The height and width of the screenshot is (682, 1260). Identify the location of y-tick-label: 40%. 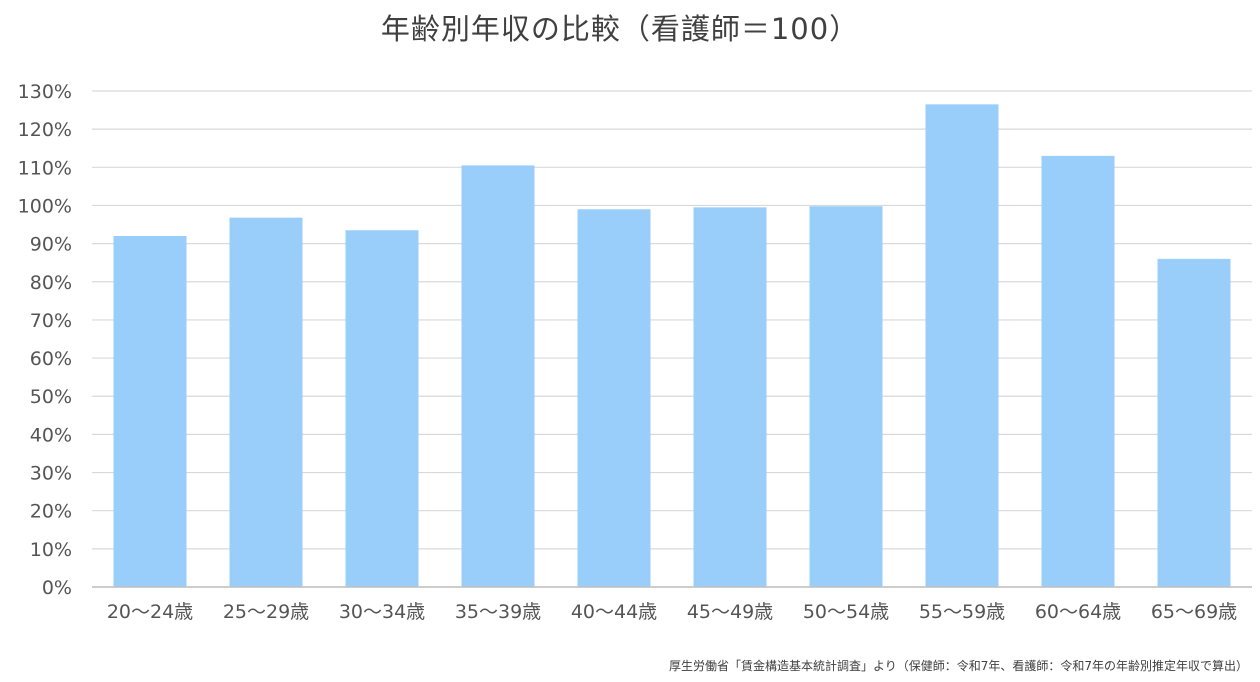
(51, 435).